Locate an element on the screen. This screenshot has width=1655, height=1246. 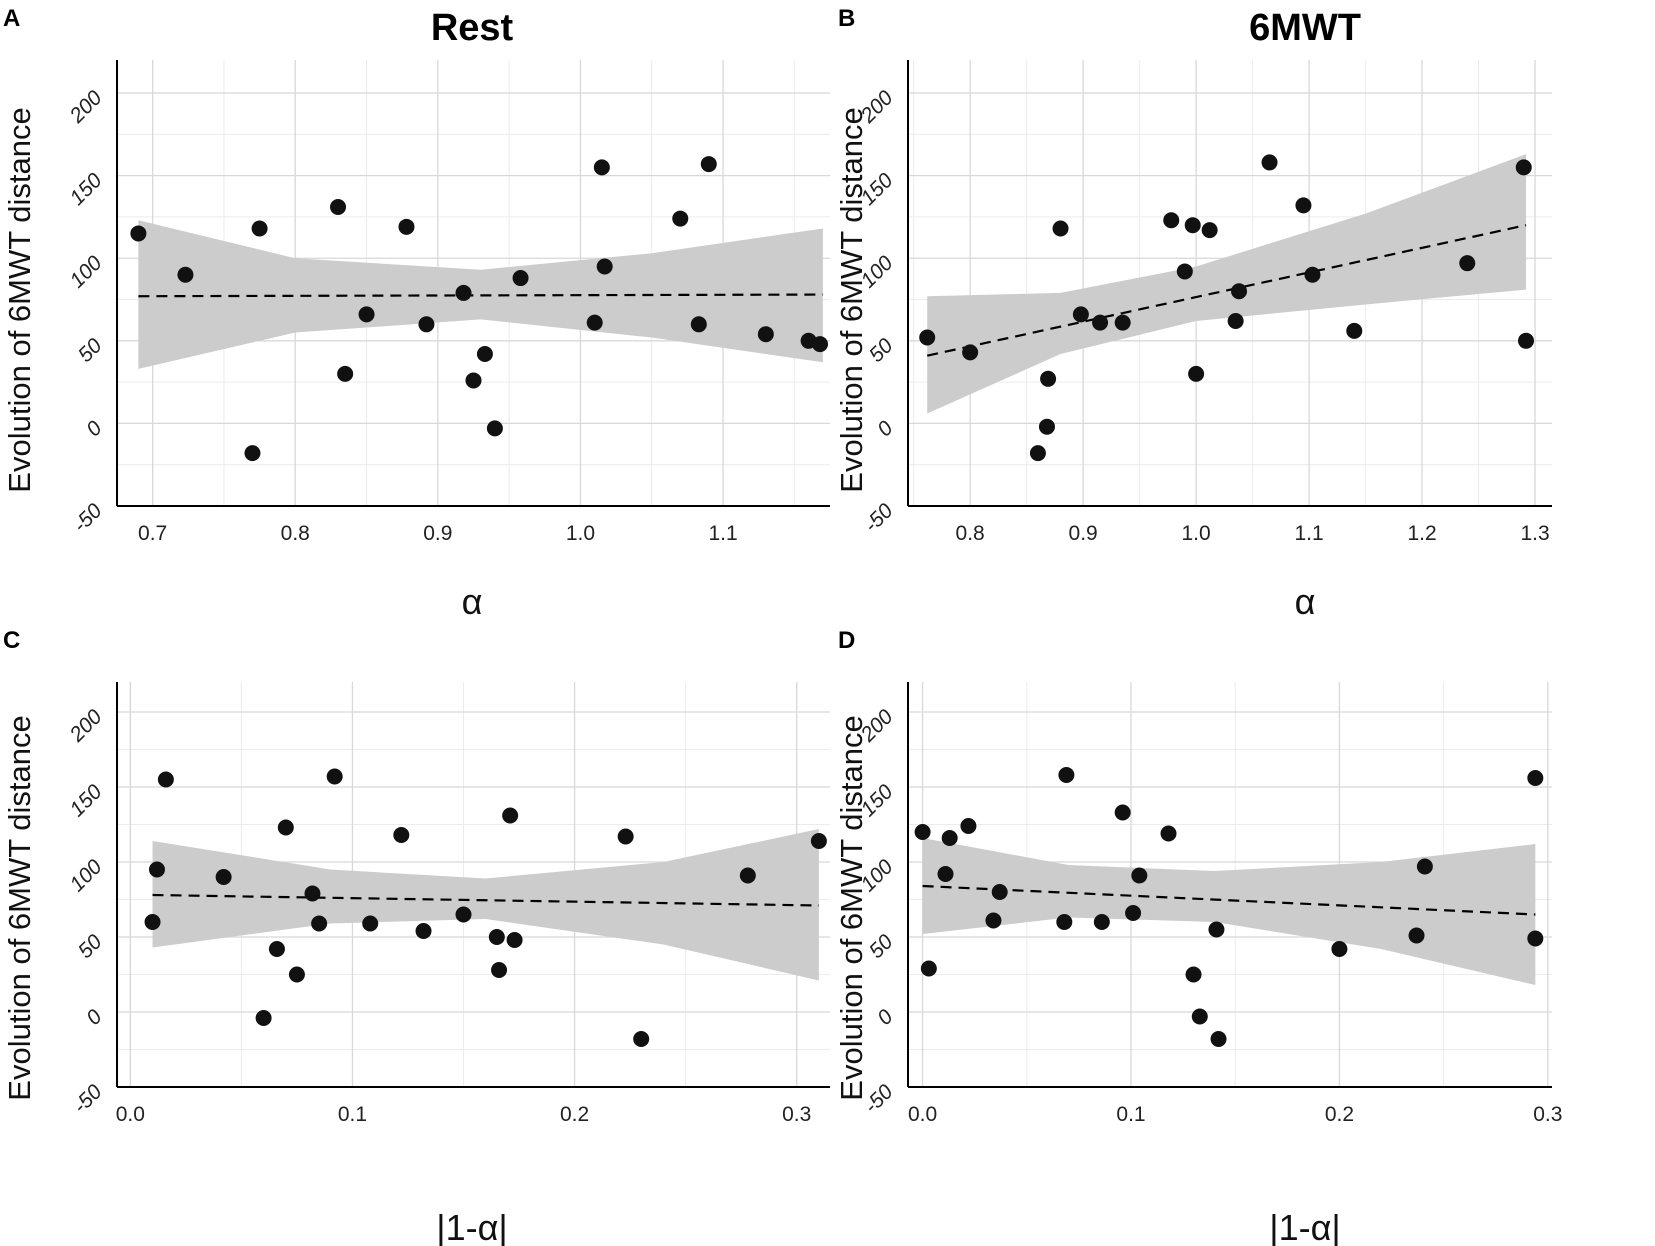
x-tick-label: 1.2 is located at coordinates (1421, 533).